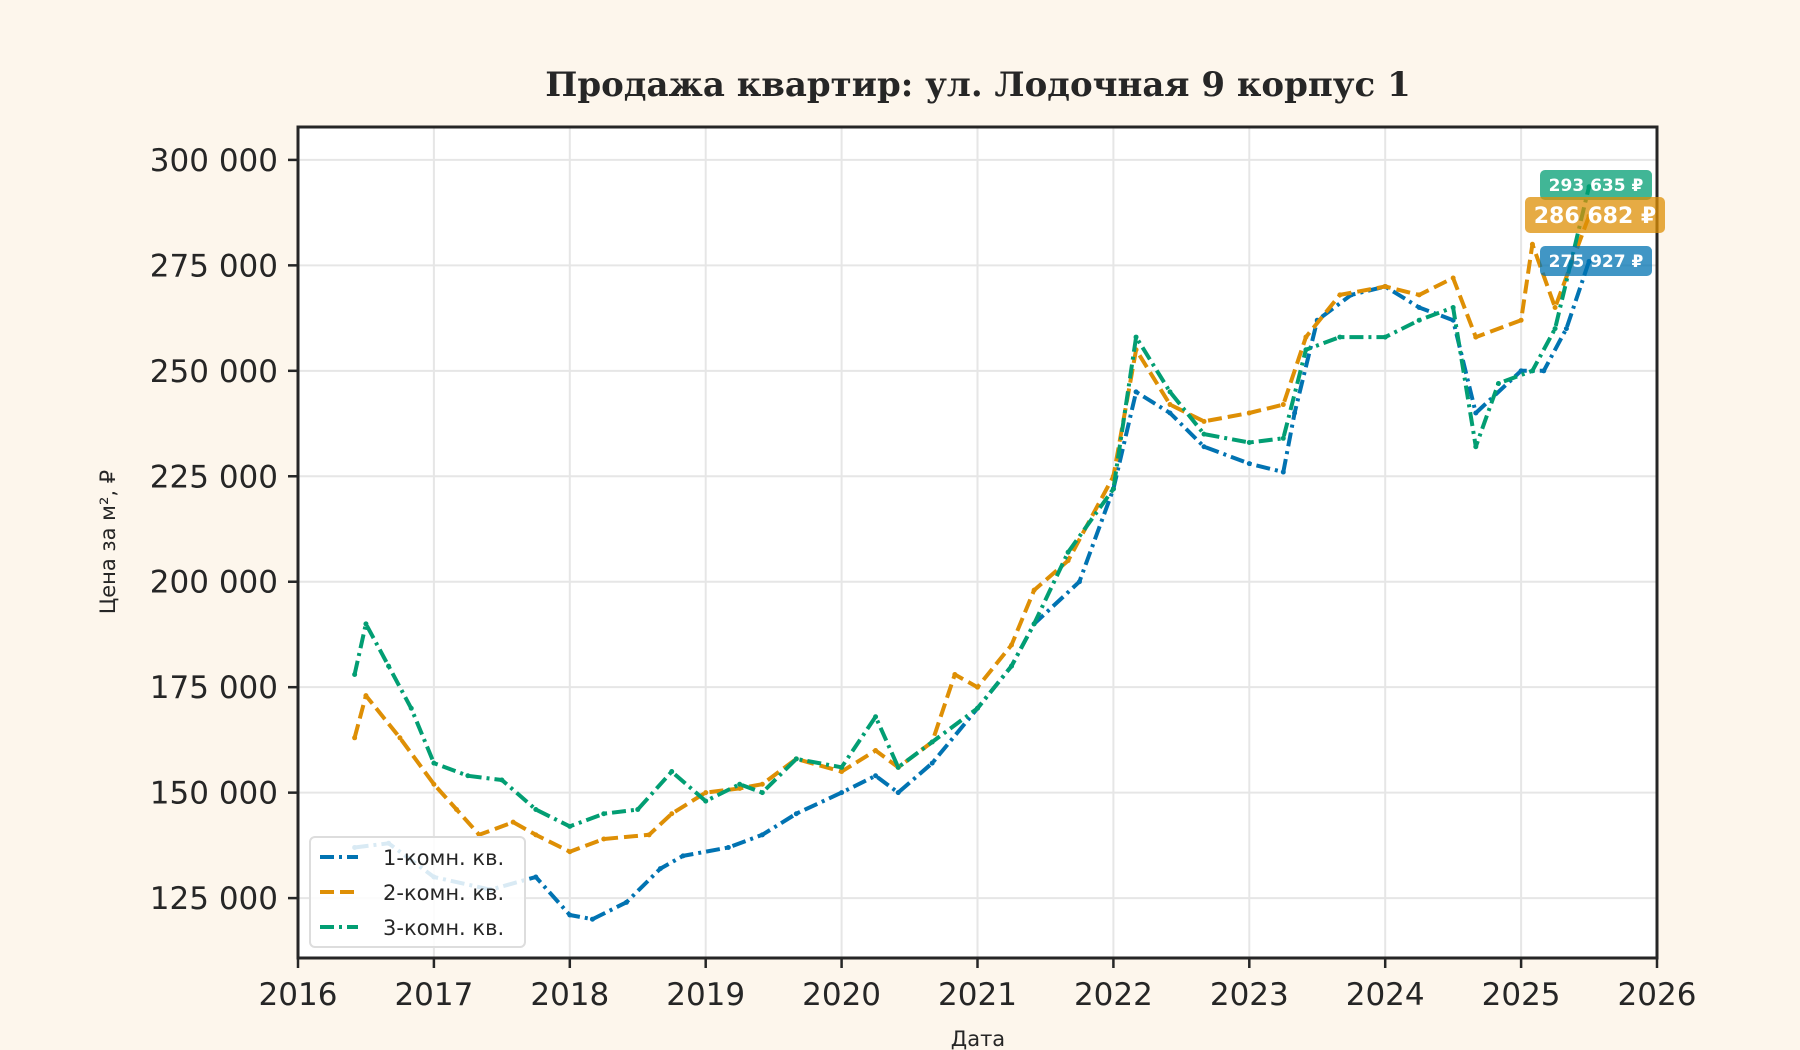 Image resolution: width=1800 pixels, height=1050 pixels. I want to click on x-tick-label: 2017, so click(433, 995).